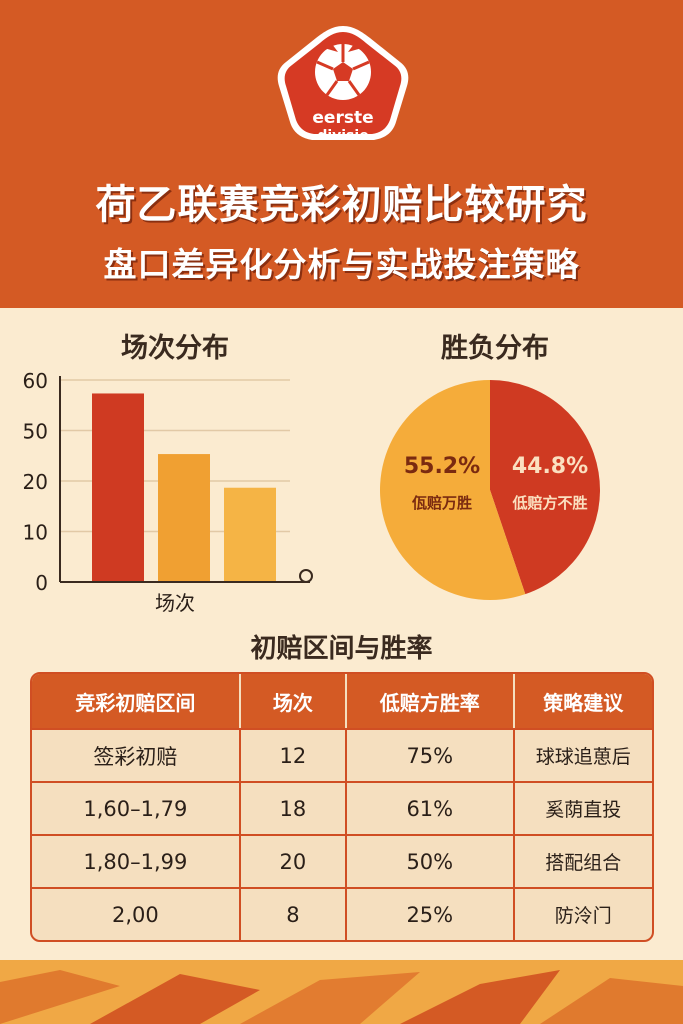  What do you see at coordinates (35, 432) in the screenshot?
I see `y-tick-label: 50` at bounding box center [35, 432].